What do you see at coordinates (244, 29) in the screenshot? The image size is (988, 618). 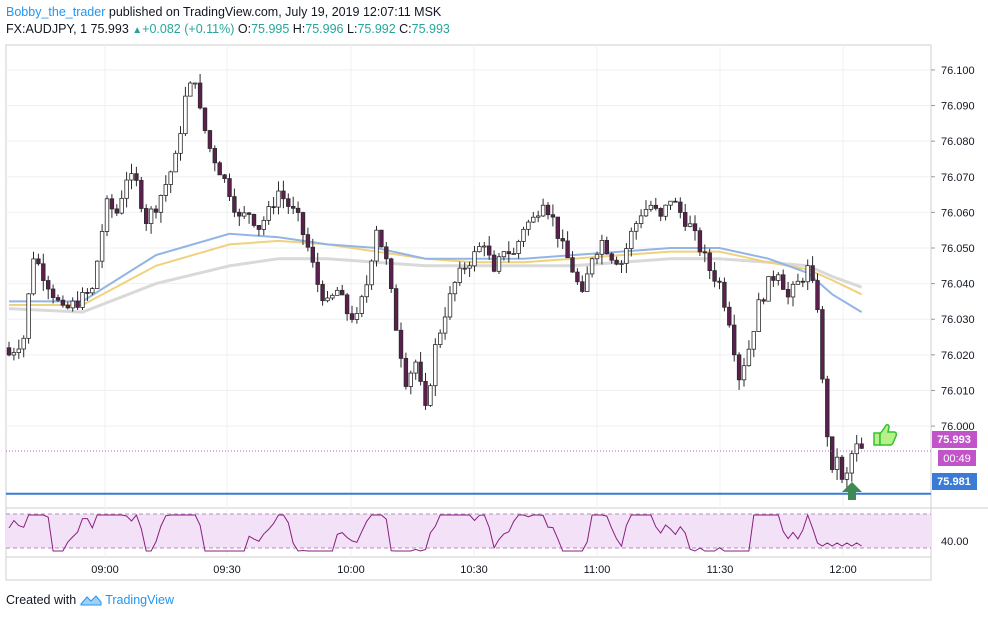 I see `open-label: O:` at bounding box center [244, 29].